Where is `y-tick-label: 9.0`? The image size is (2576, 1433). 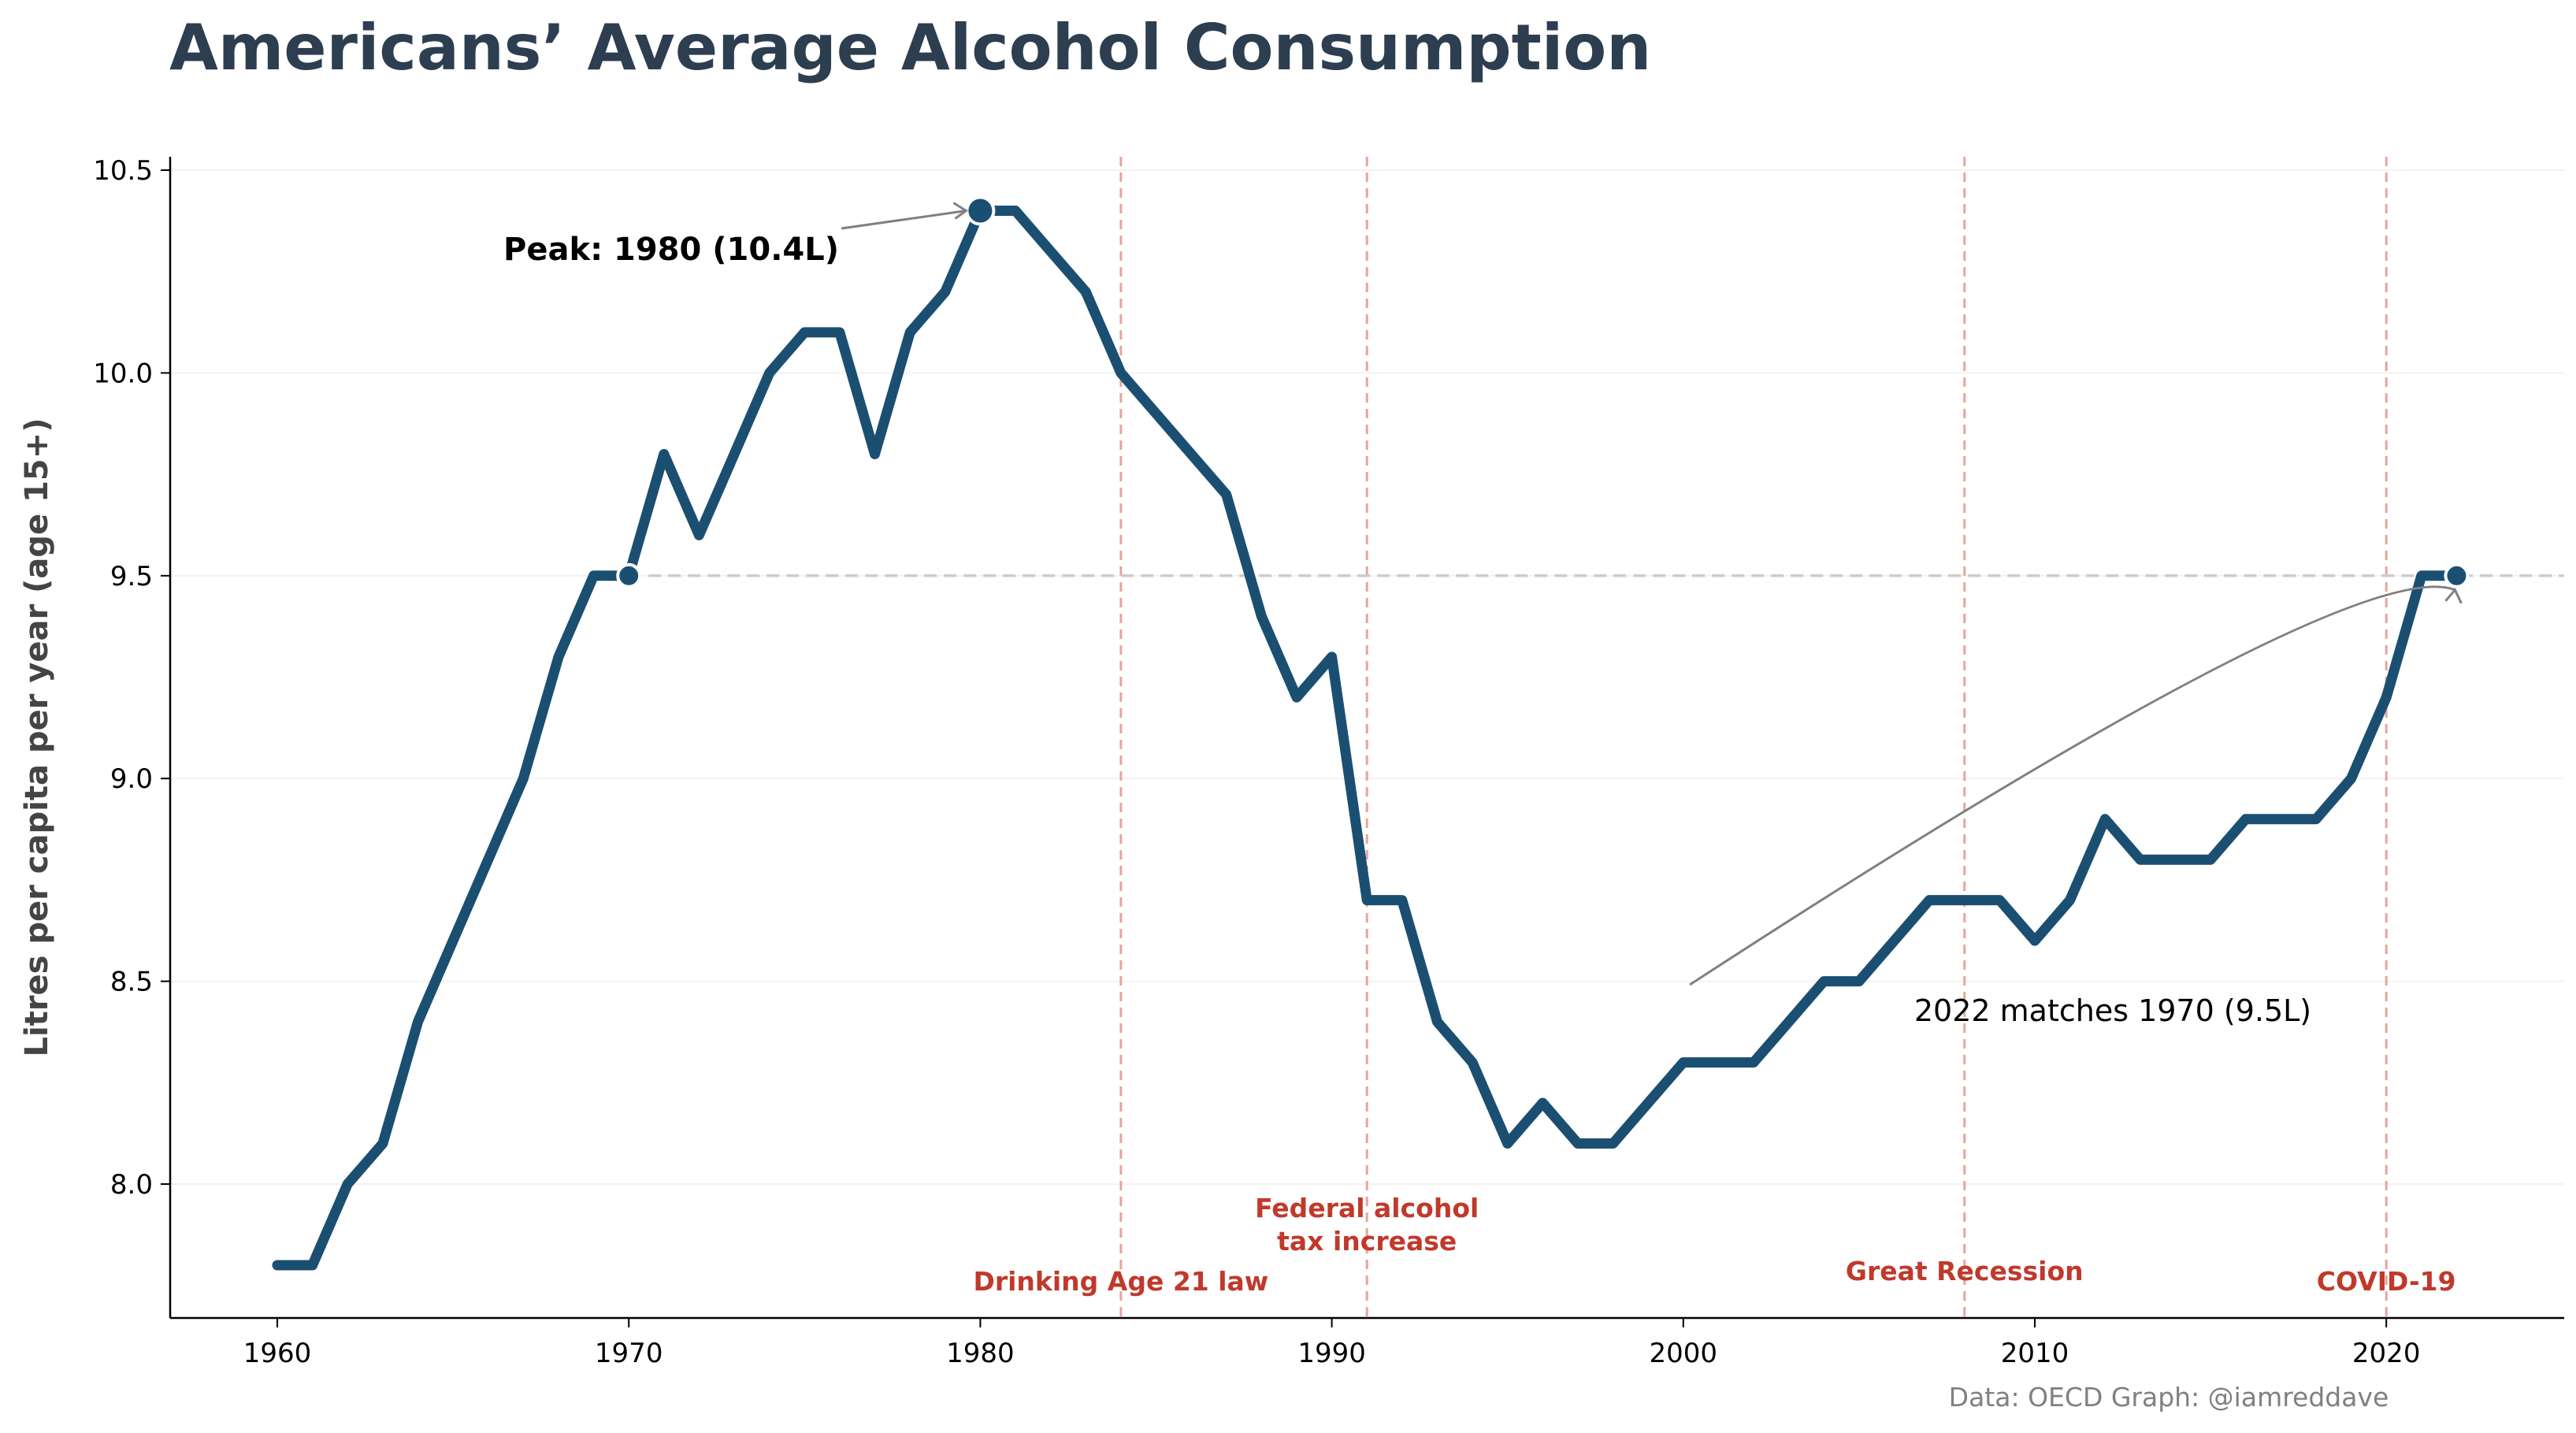 y-tick-label: 9.0 is located at coordinates (131, 779).